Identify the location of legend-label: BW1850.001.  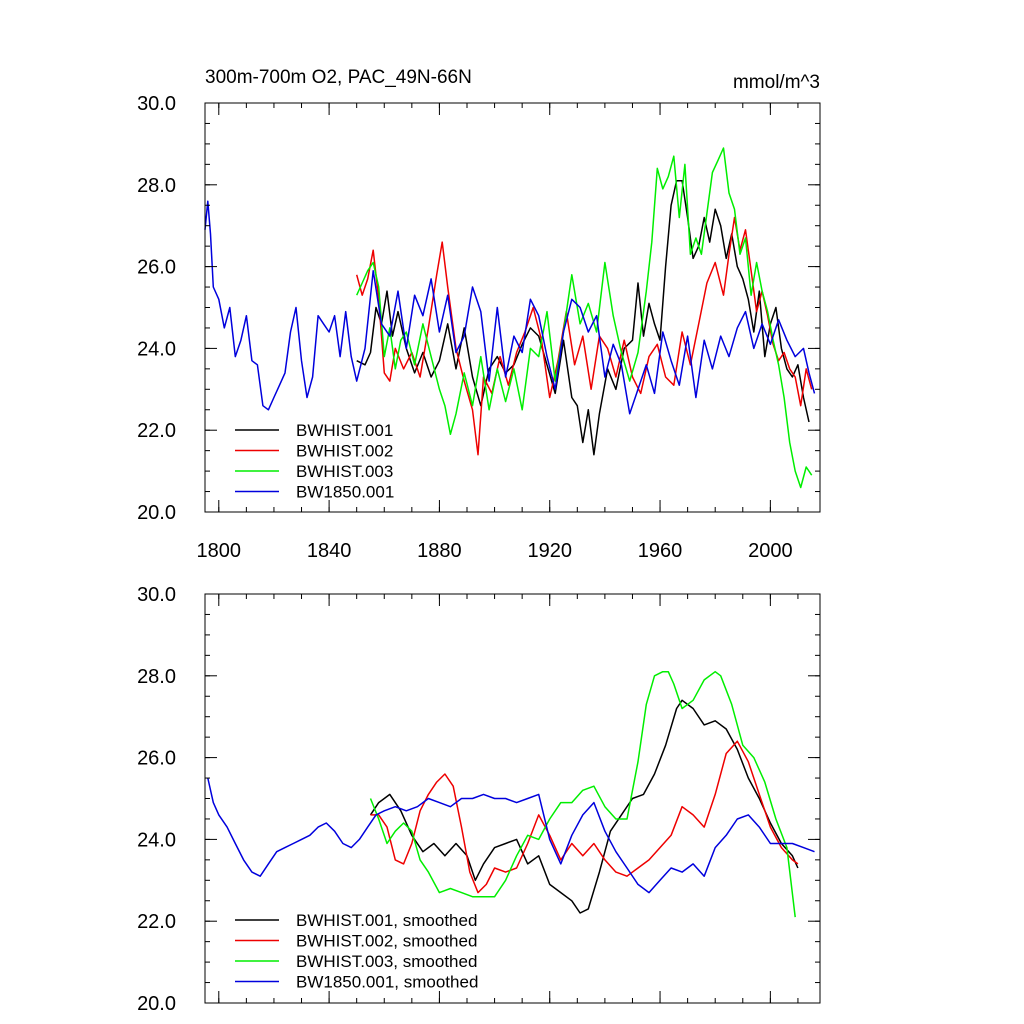
(345, 492).